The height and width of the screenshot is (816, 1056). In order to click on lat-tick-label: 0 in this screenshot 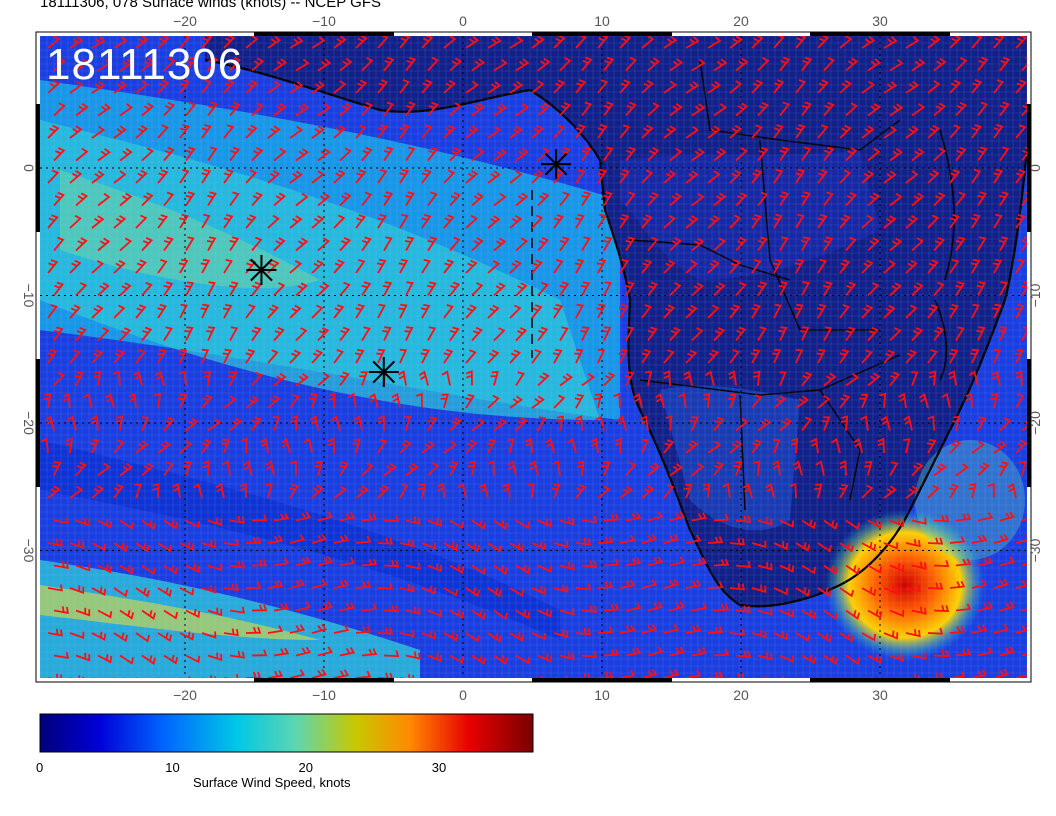, I will do `click(1035, 168)`.